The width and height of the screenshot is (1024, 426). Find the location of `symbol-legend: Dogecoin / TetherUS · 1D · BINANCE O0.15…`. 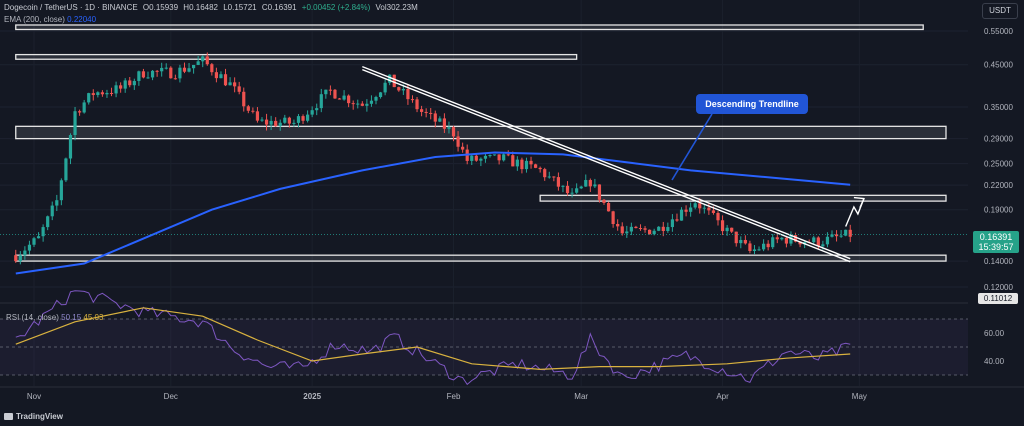

symbol-legend: Dogecoin / TetherUS · 1D · BINANCE O0.15… is located at coordinates (212, 7).